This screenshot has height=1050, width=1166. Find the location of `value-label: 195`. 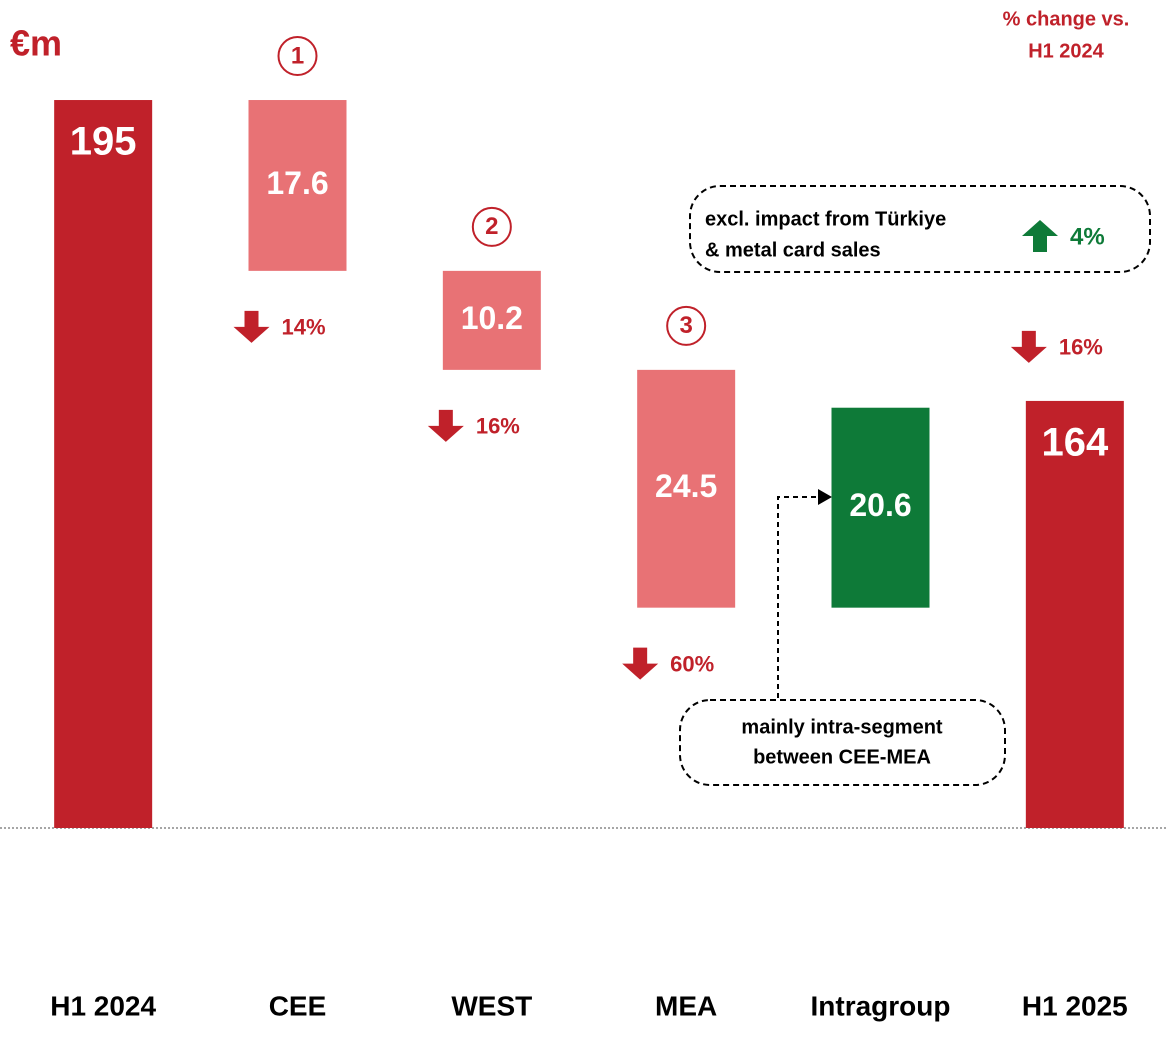

value-label: 195 is located at coordinates (103, 142).